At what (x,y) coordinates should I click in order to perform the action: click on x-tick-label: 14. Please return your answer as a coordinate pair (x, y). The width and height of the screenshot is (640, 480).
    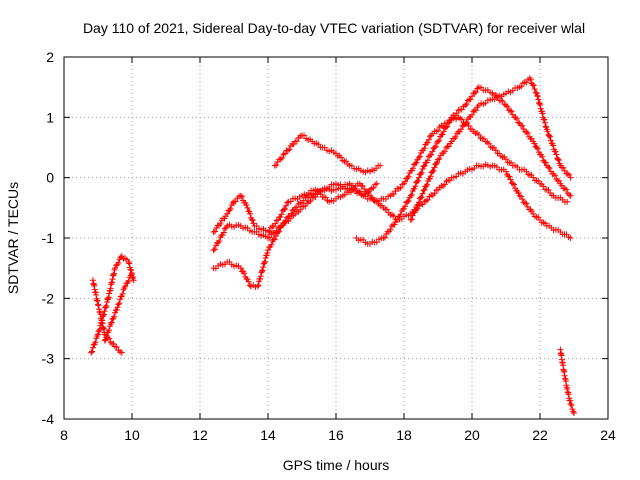
    Looking at the image, I should click on (268, 435).